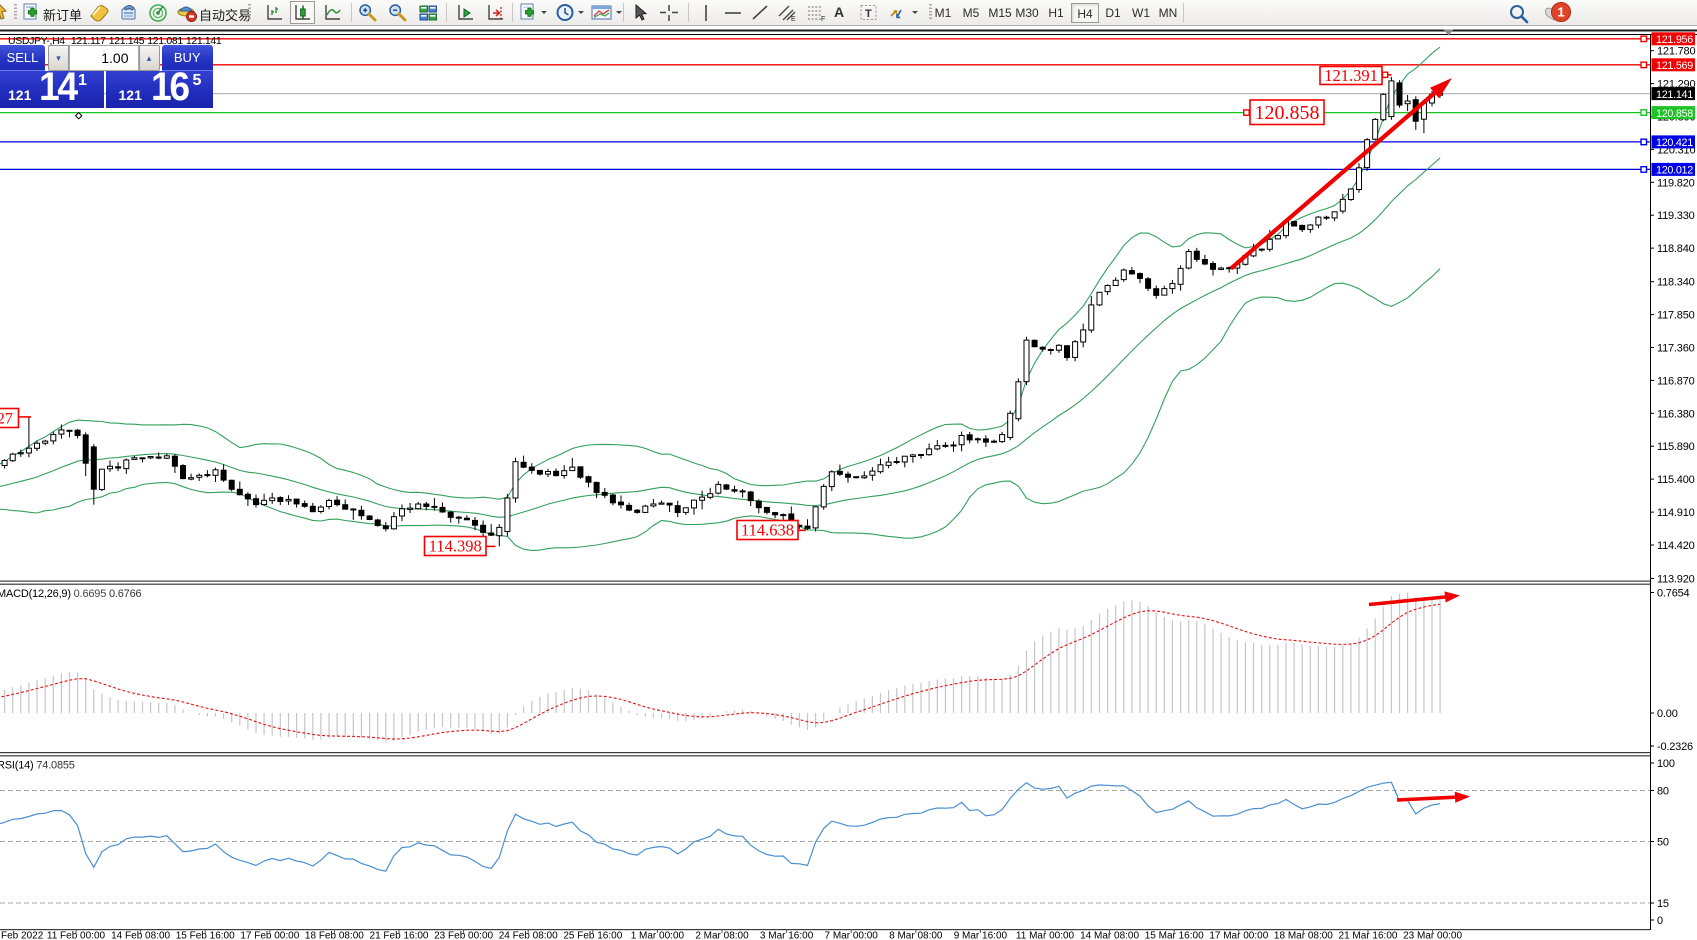 This screenshot has width=1697, height=940. I want to click on svg-text: 115.400, so click(1676, 480).